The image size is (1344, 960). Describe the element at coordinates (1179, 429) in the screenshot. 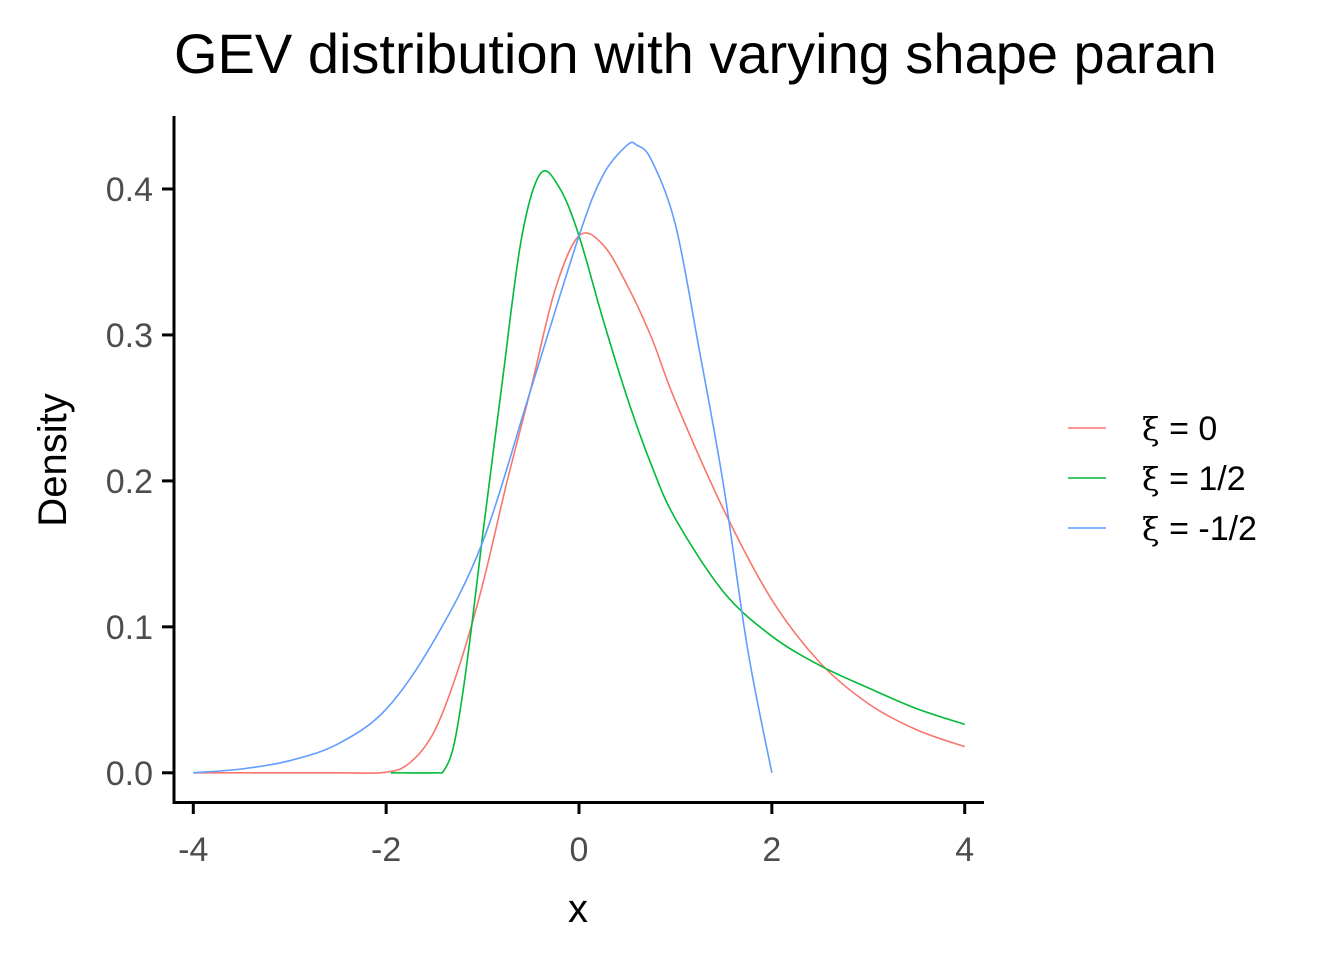

I see `legend-label-0: ξ = 0` at that location.